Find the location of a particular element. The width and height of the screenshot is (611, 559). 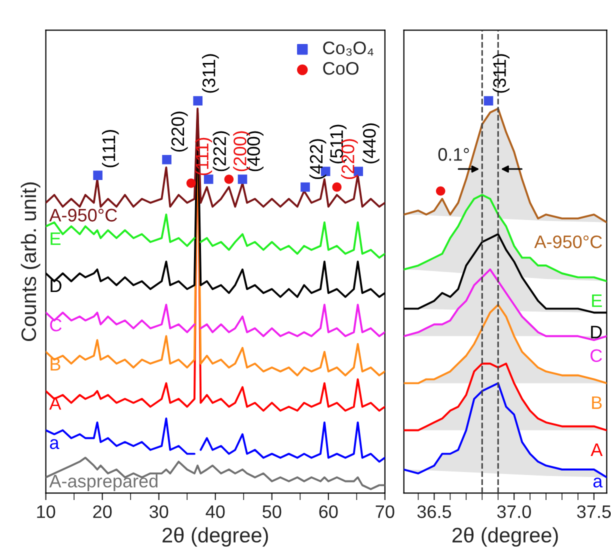

legend-label: Co₃O₄ is located at coordinates (348, 48).